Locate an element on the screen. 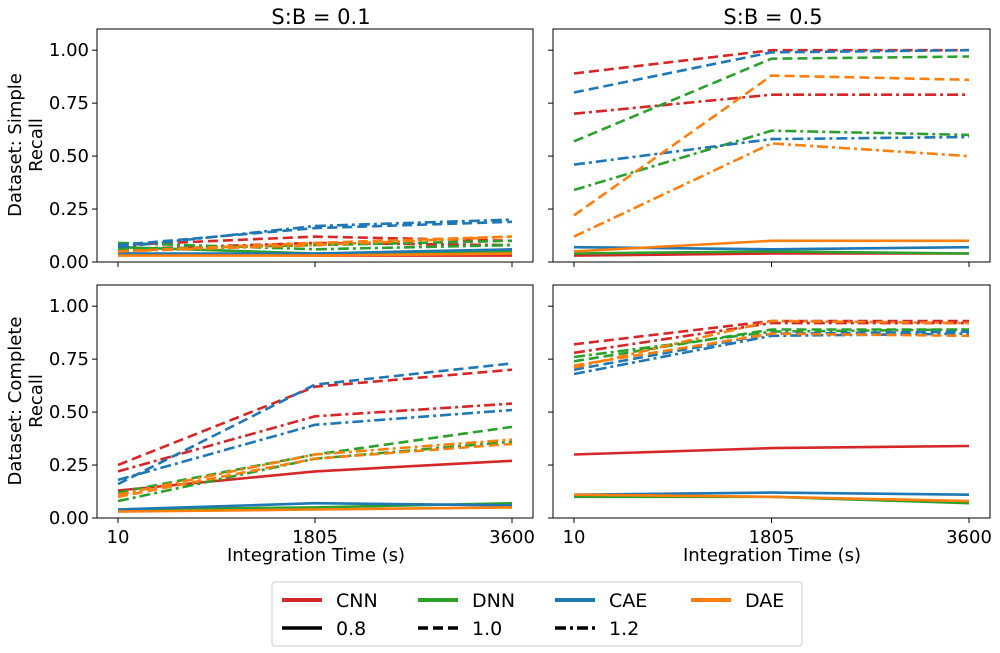 This screenshot has width=1000, height=653. legend-label-cnn: CNN is located at coordinates (357, 601).